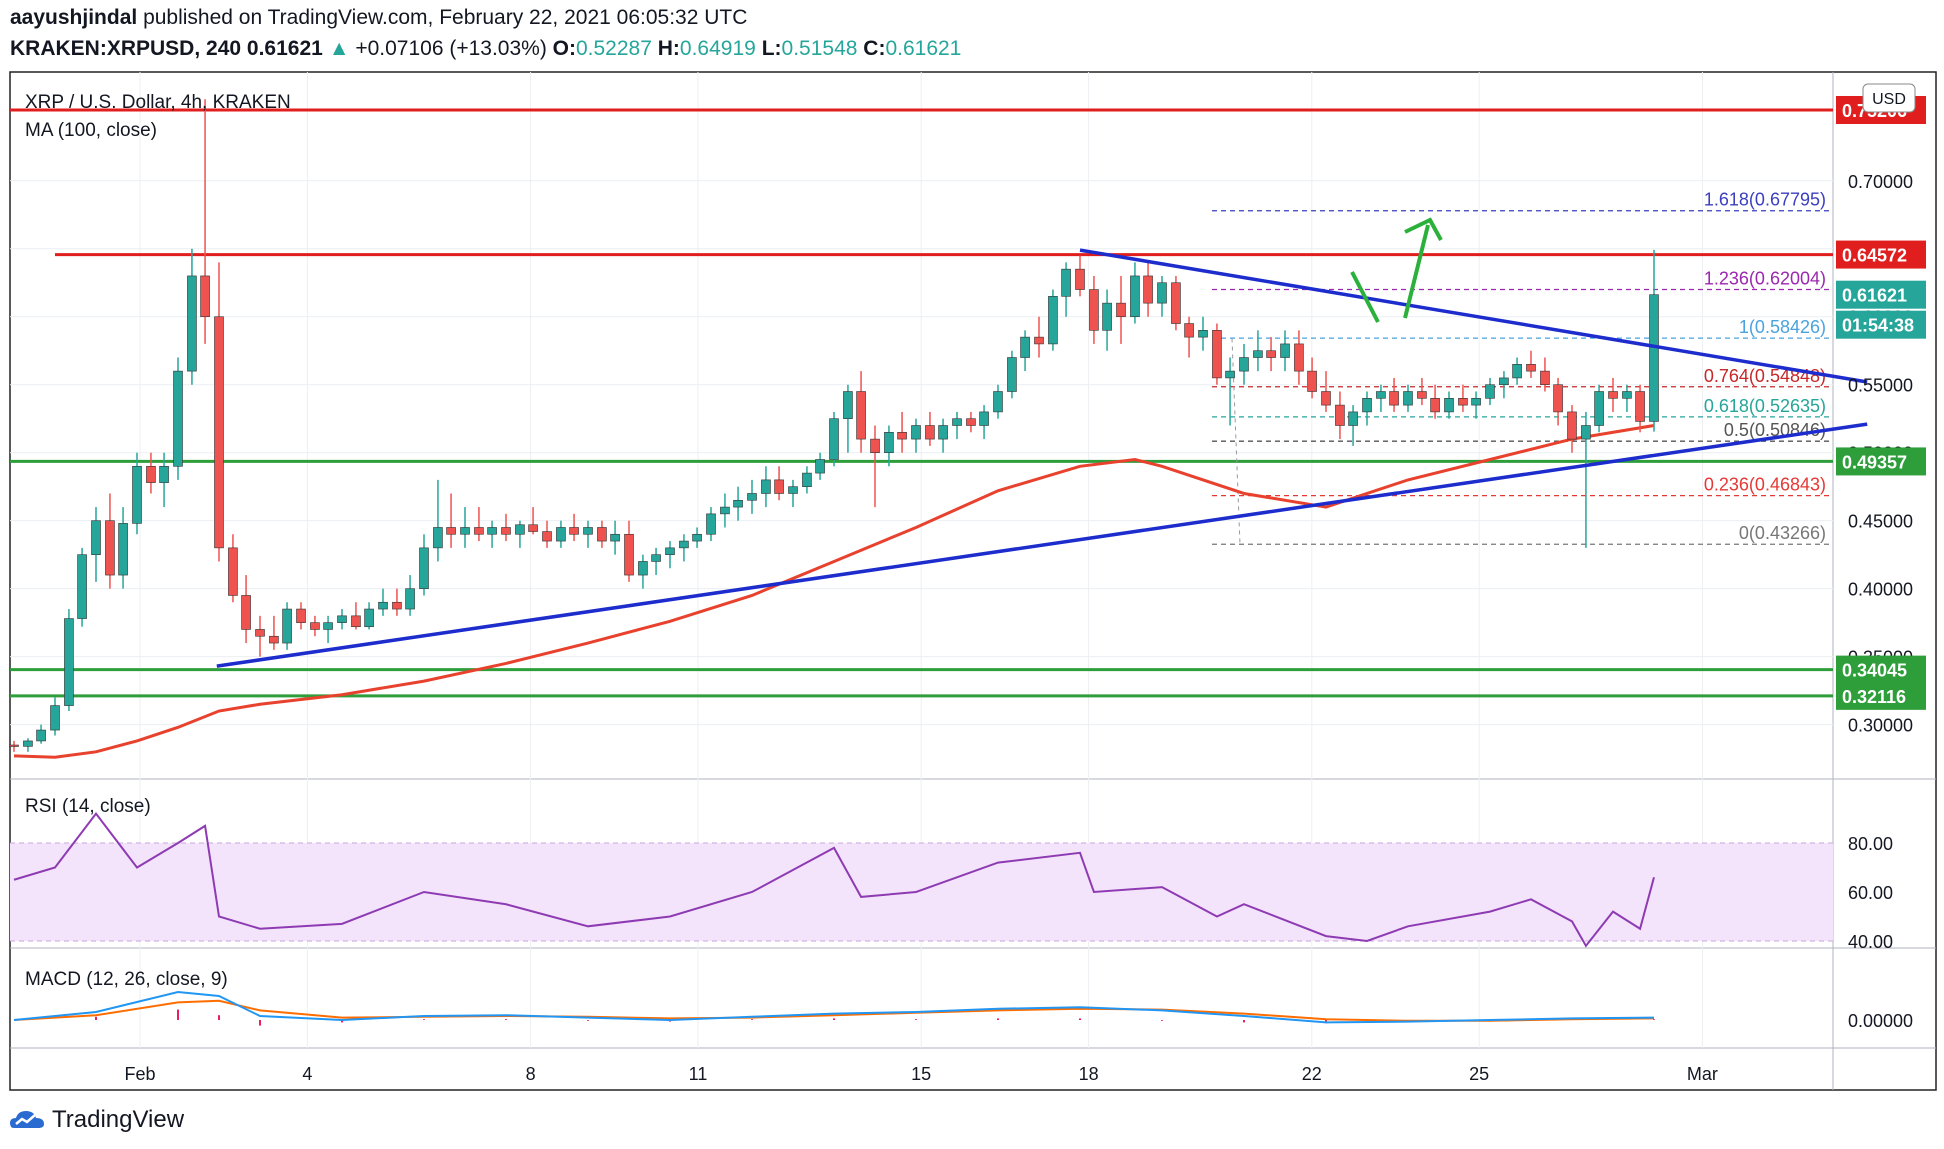  I want to click on currency-button-frame, so click(1889, 98).